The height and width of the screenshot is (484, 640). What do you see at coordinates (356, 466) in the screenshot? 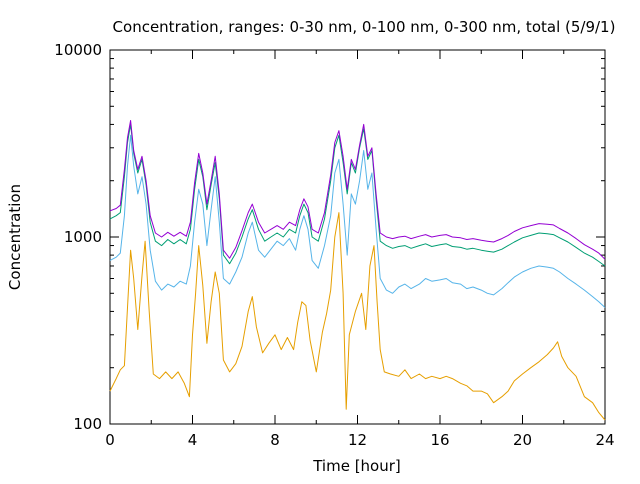
I see `x-axis-label: Time [hour]` at bounding box center [356, 466].